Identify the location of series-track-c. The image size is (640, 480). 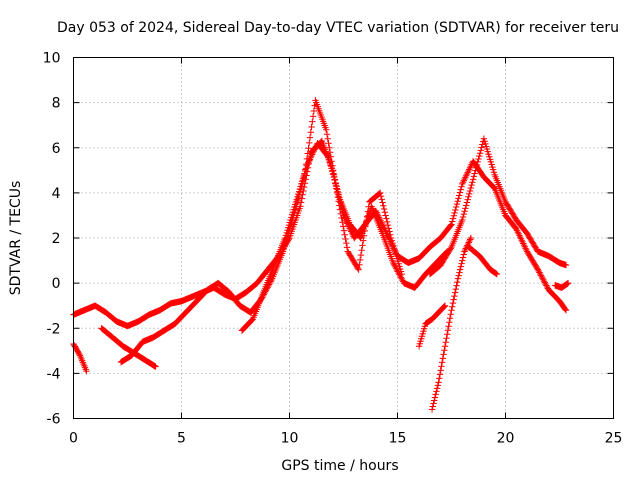
(128, 347).